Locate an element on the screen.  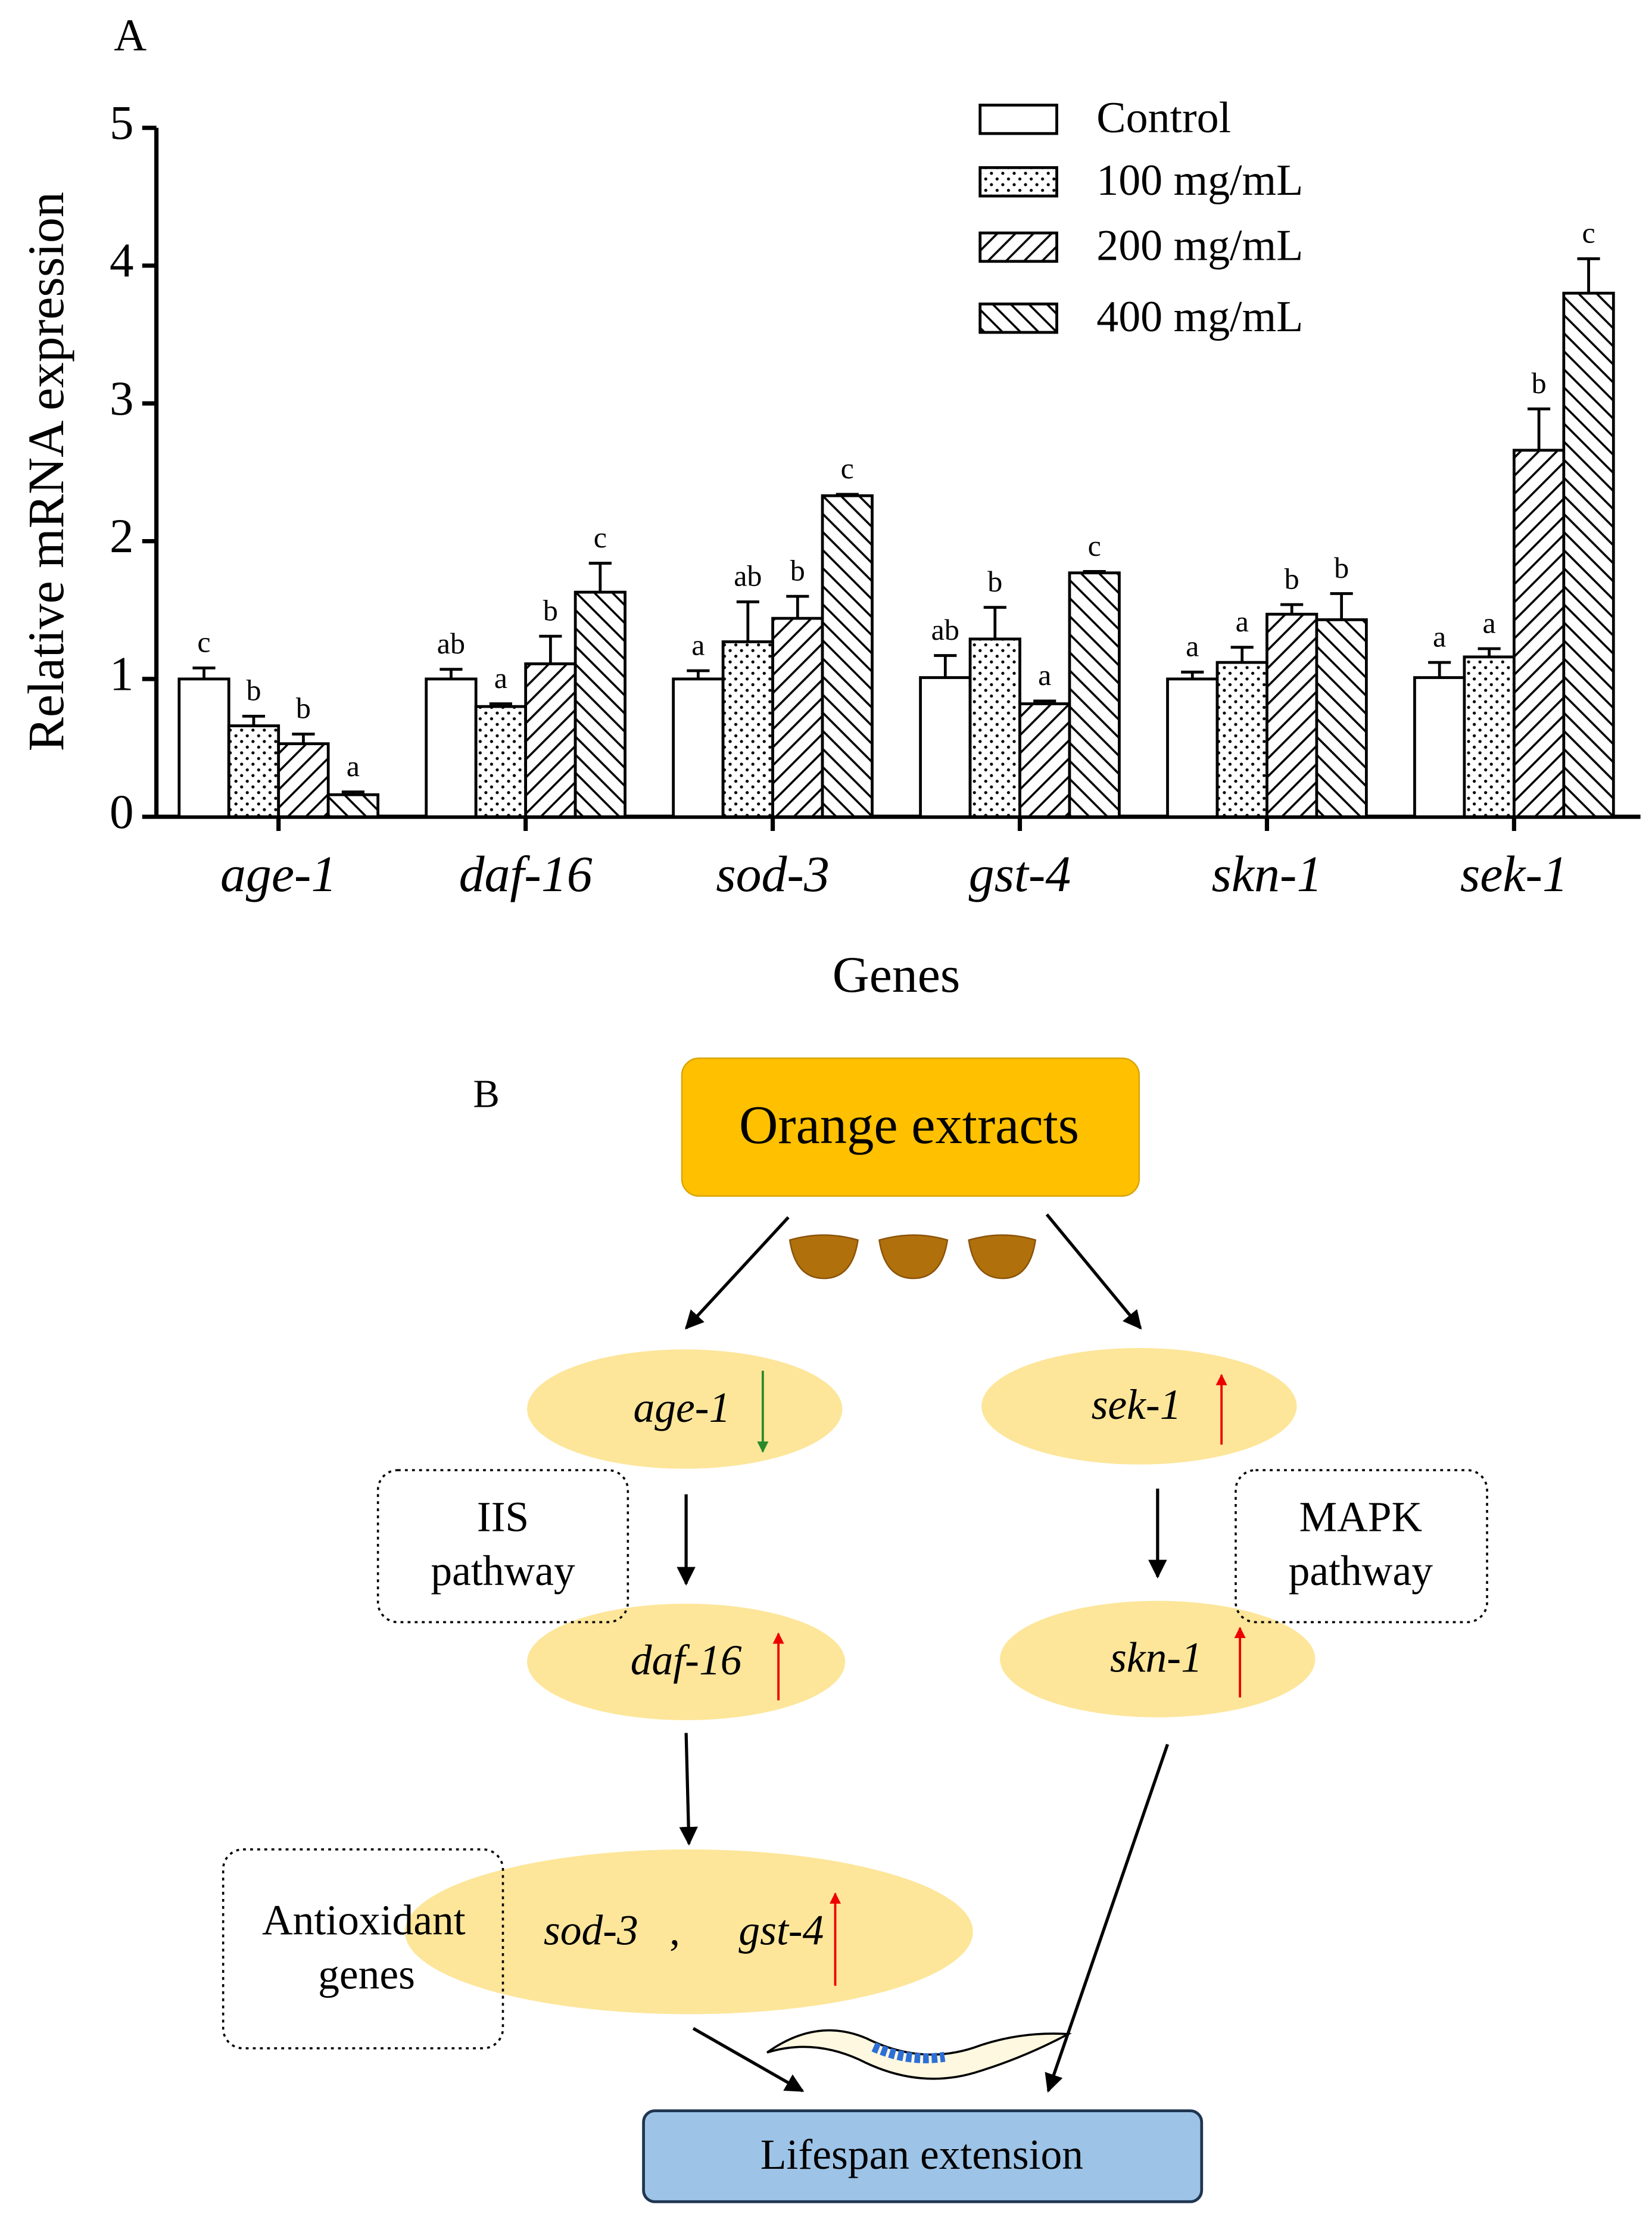
x-tick-label: skn-1 is located at coordinates (1266, 874).